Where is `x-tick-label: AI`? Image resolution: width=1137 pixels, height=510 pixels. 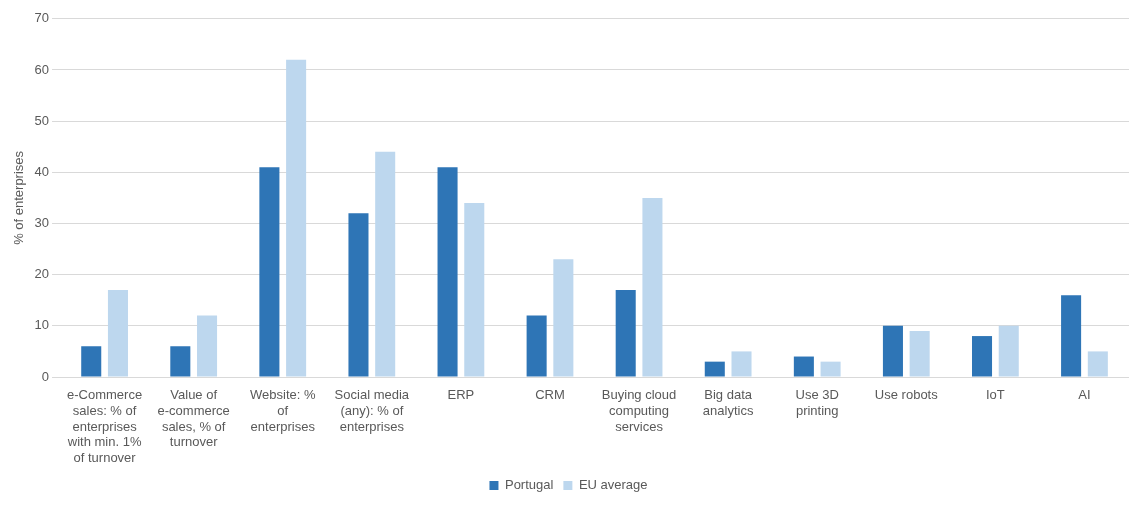 x-tick-label: AI is located at coordinates (1084, 395).